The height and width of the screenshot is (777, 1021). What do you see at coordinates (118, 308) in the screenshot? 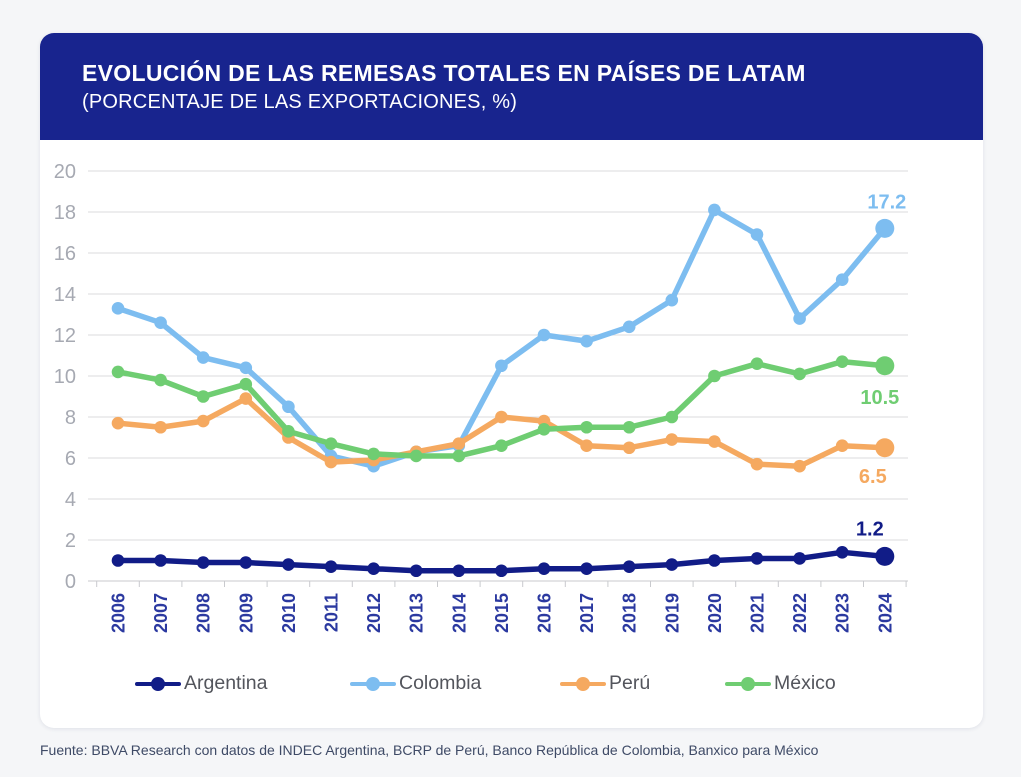
I see `data-point-colombia-2006` at bounding box center [118, 308].